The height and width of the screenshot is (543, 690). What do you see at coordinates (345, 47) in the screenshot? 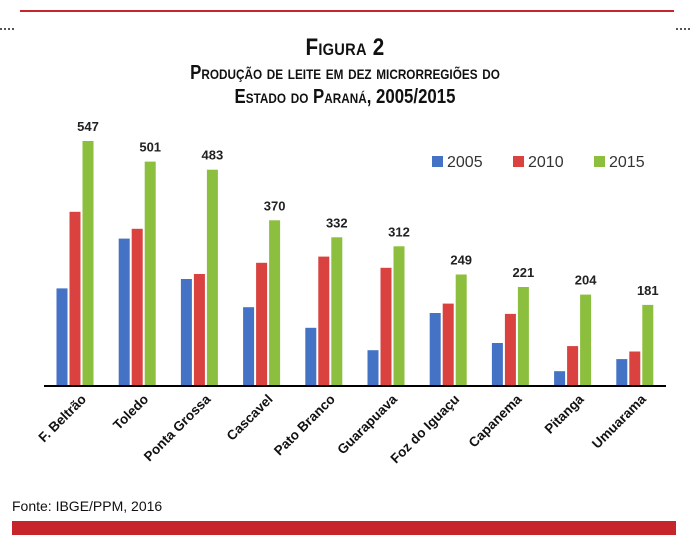
I see `figure-label: Figura 2` at bounding box center [345, 47].